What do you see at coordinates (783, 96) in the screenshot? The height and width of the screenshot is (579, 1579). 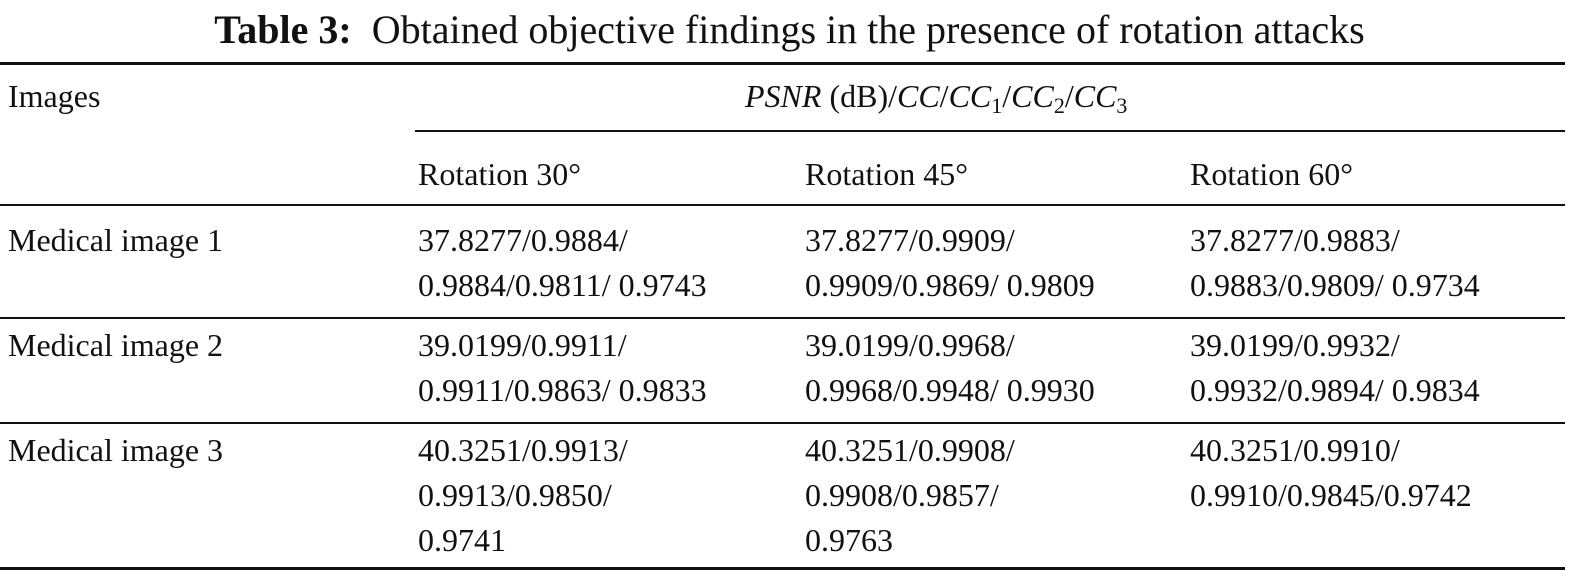 I see `header-group-part: PSNR` at bounding box center [783, 96].